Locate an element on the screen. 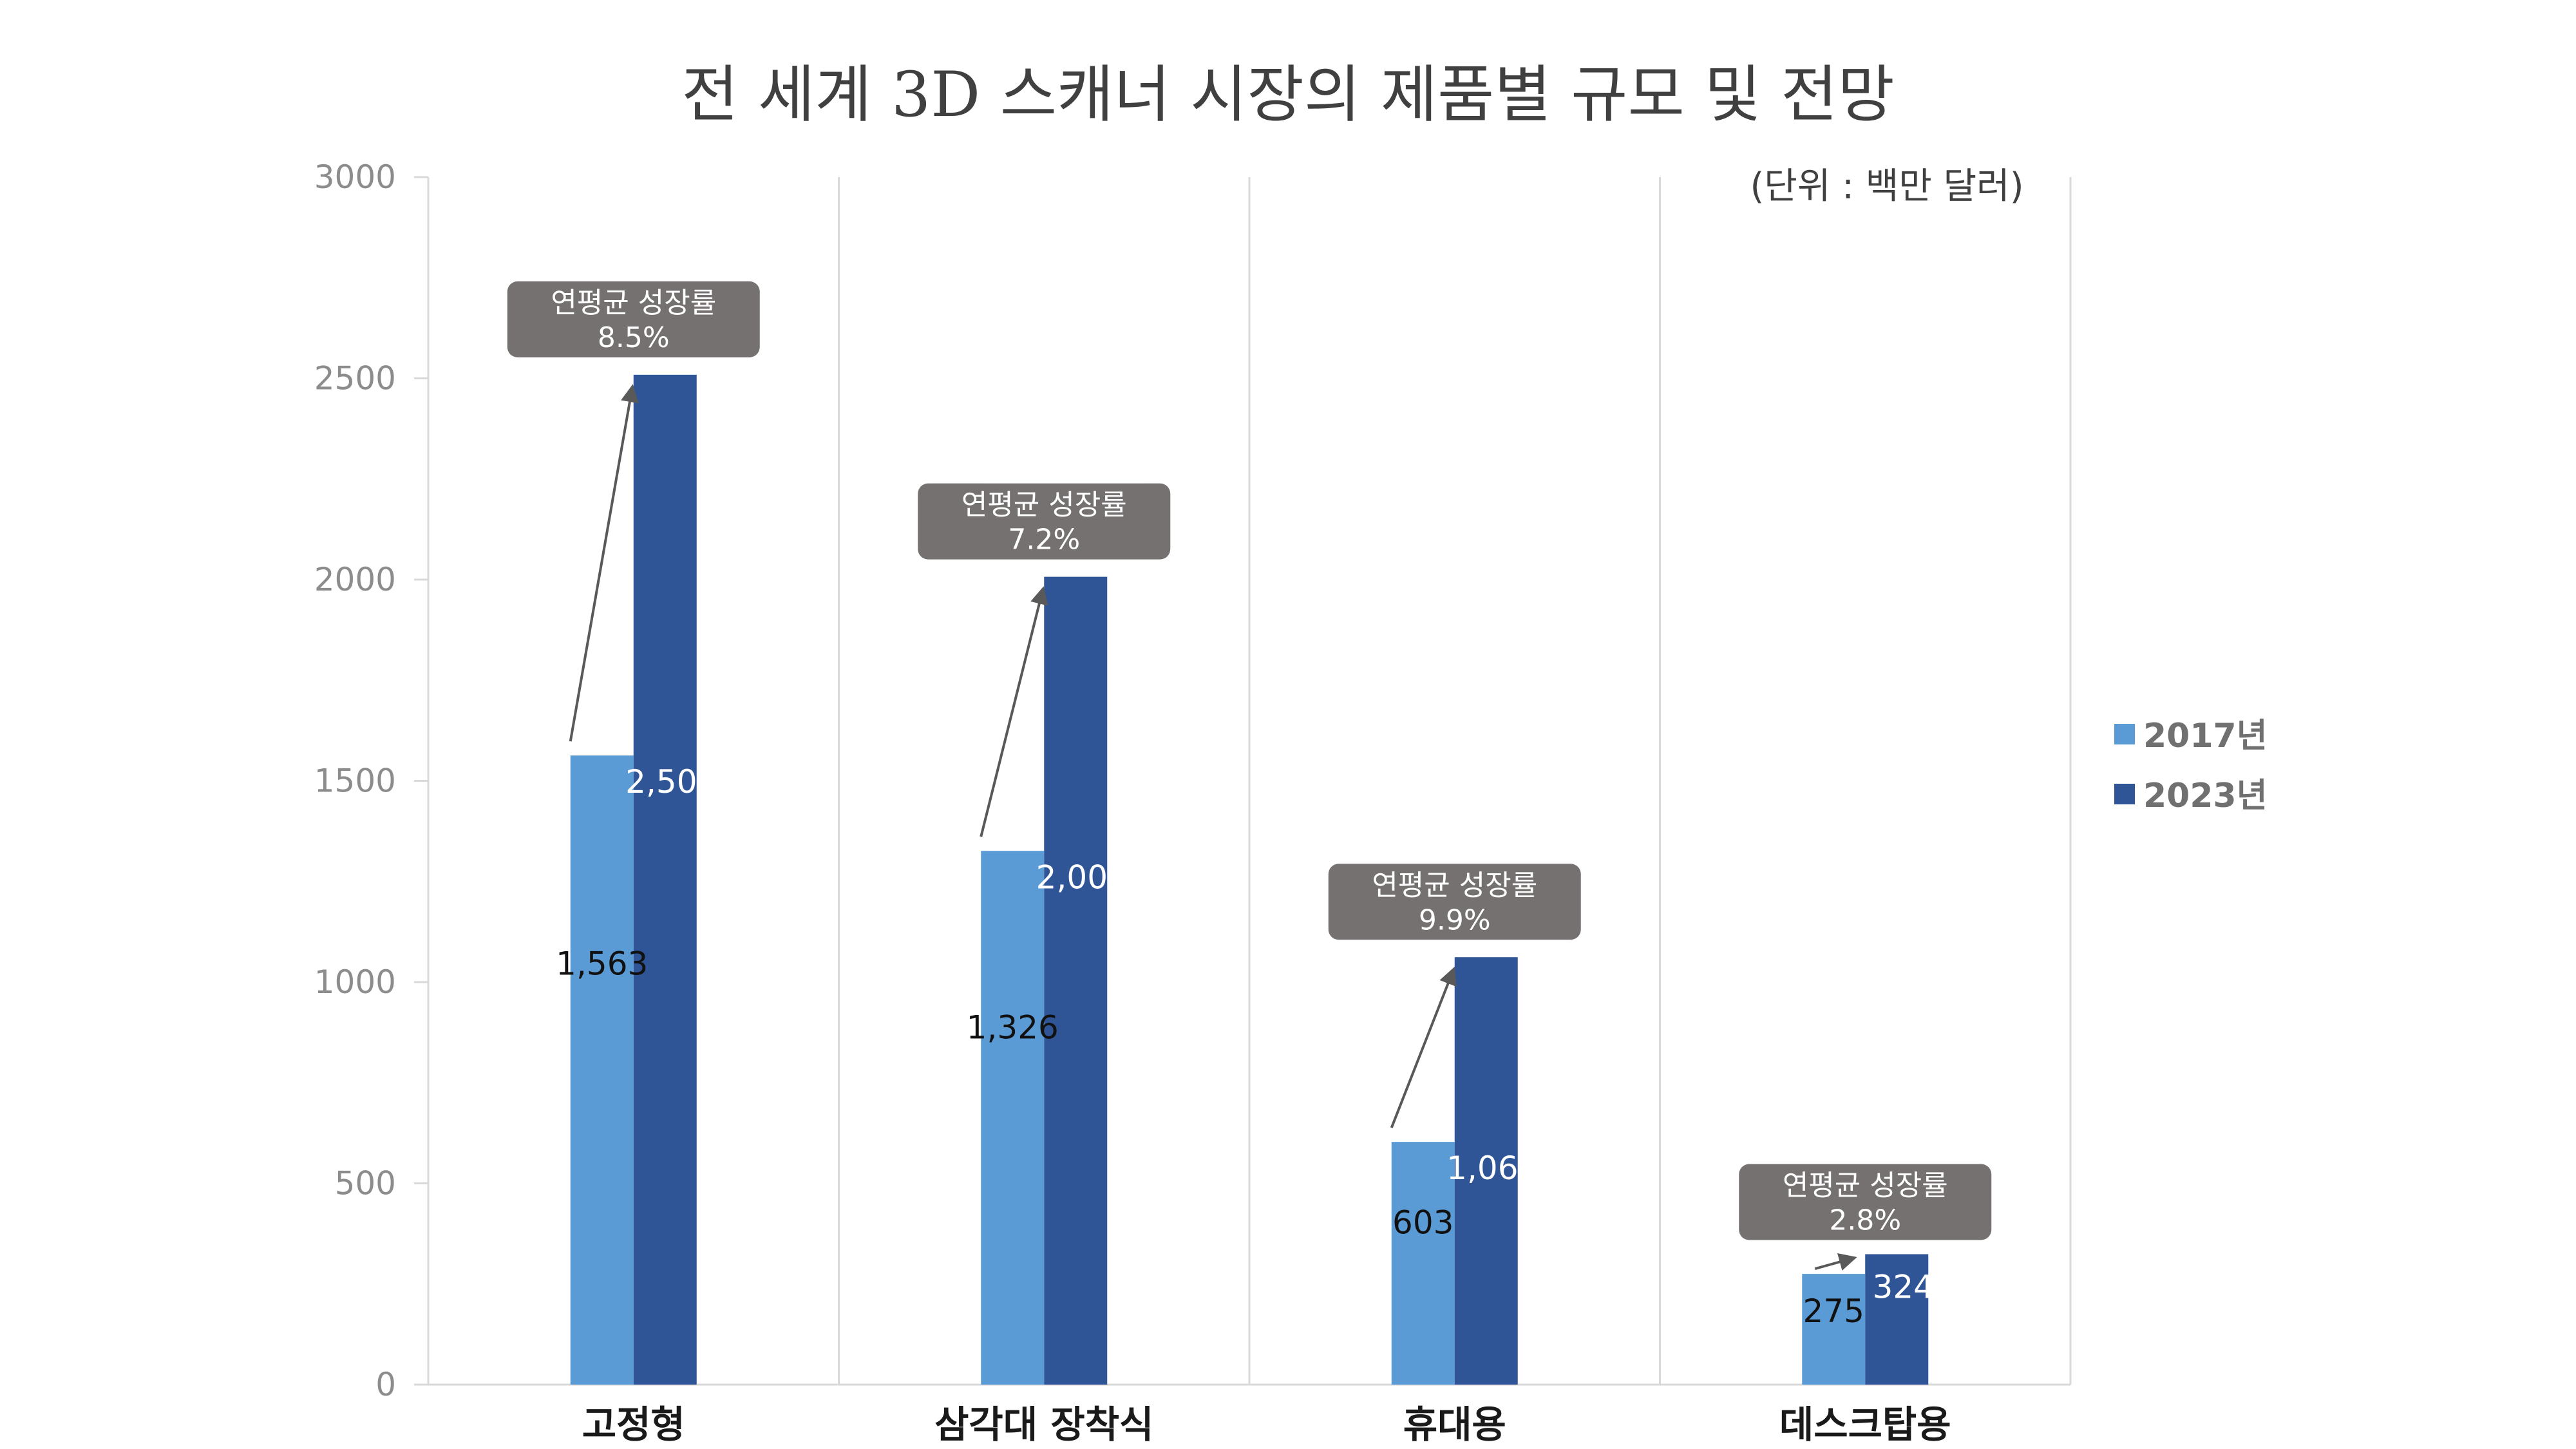  category-label: 삼각대 장착식 is located at coordinates (1043, 1424).